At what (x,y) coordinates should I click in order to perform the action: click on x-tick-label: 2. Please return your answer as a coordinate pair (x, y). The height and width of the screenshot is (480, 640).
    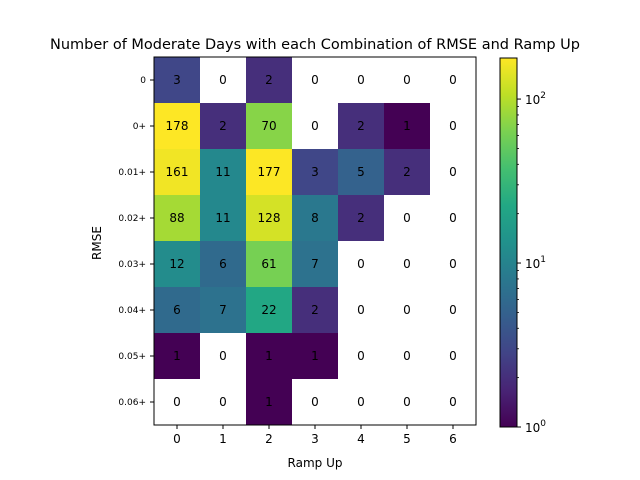
    Looking at the image, I should click on (269, 439).